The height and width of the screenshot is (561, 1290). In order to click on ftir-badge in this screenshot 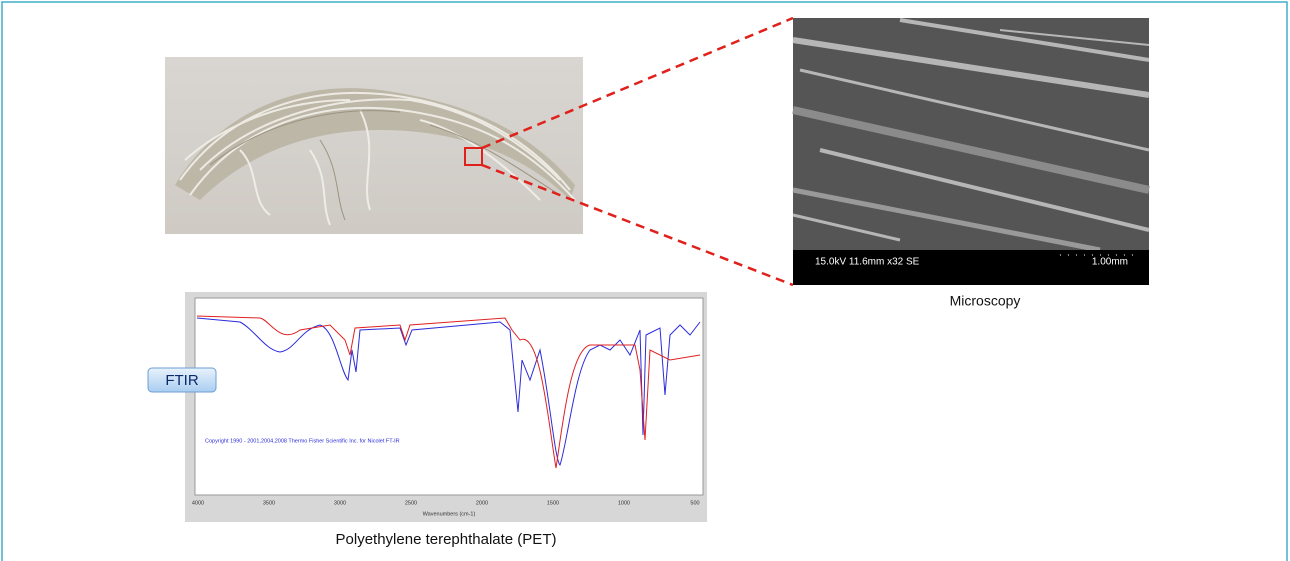, I will do `click(182, 380)`.